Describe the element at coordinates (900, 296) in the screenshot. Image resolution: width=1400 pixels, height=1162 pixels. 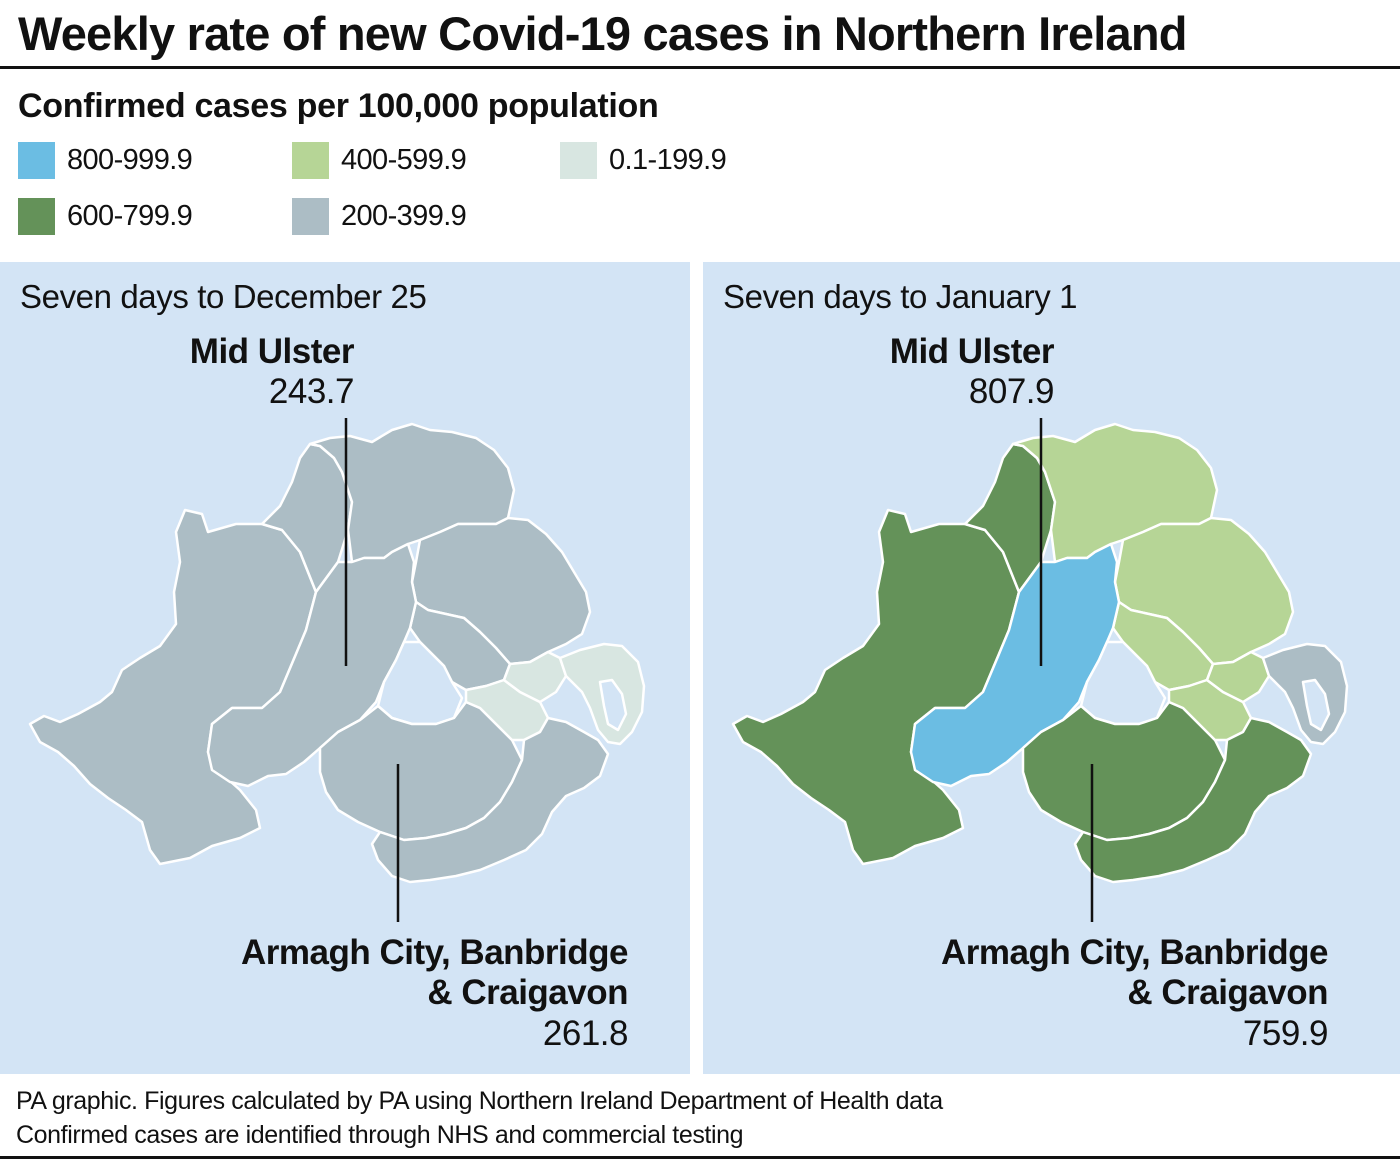
I see `map-caption: Seven days to January 1` at that location.